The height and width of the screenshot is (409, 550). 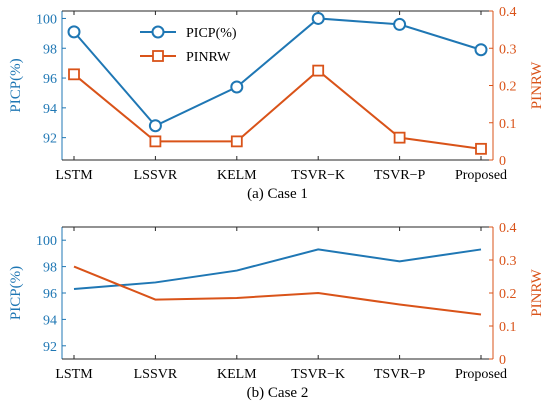 What do you see at coordinates (158, 32) in the screenshot?
I see `legend-marker-circle` at bounding box center [158, 32].